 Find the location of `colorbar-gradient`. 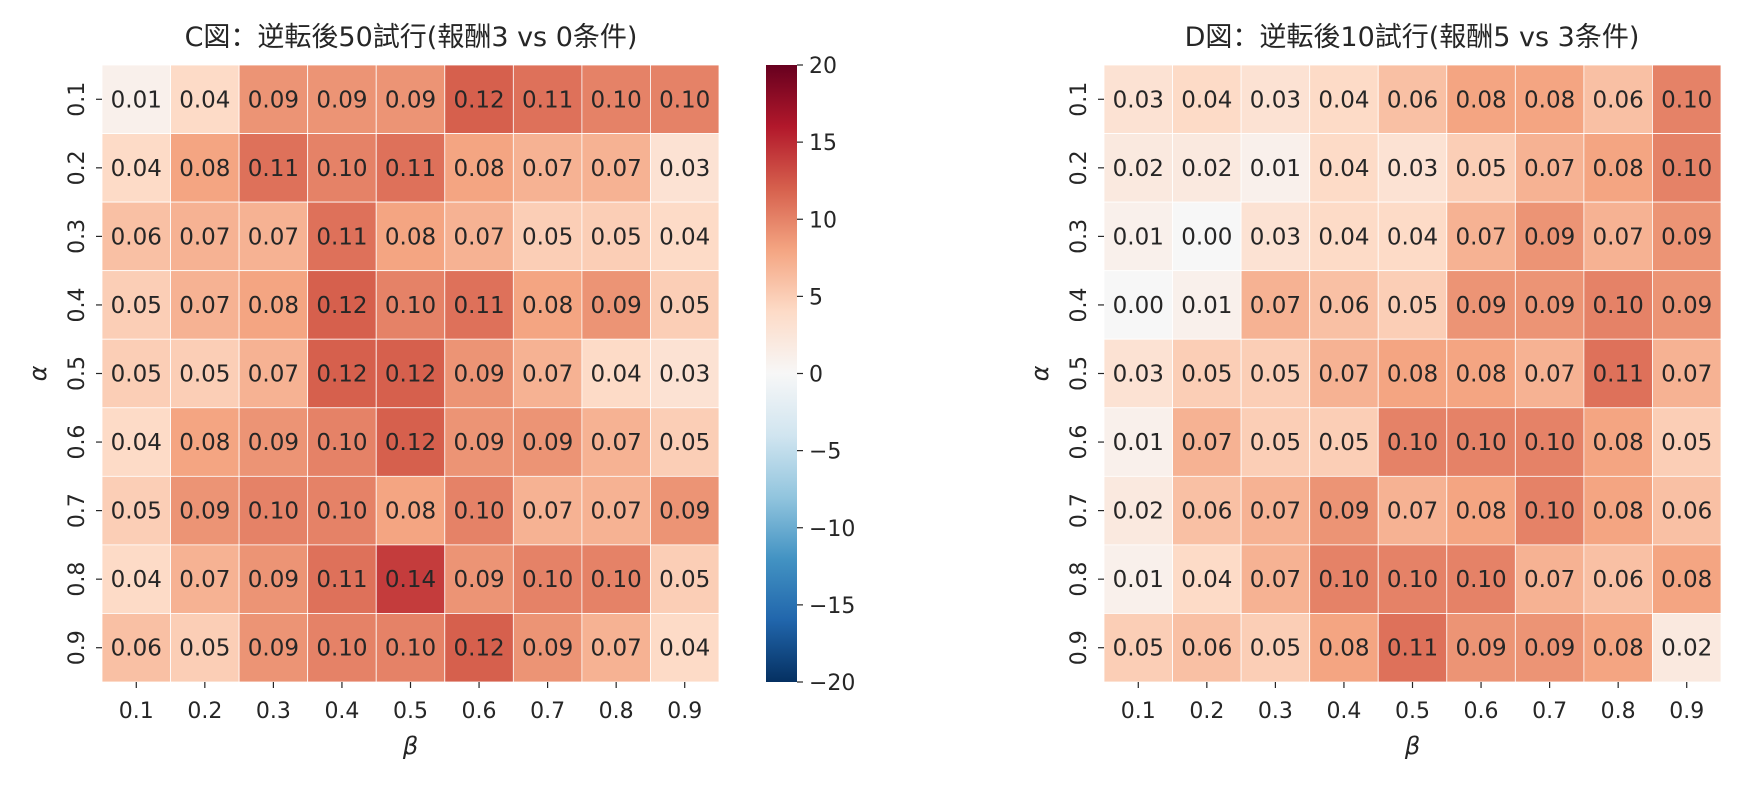

colorbar-gradient is located at coordinates (781, 373).